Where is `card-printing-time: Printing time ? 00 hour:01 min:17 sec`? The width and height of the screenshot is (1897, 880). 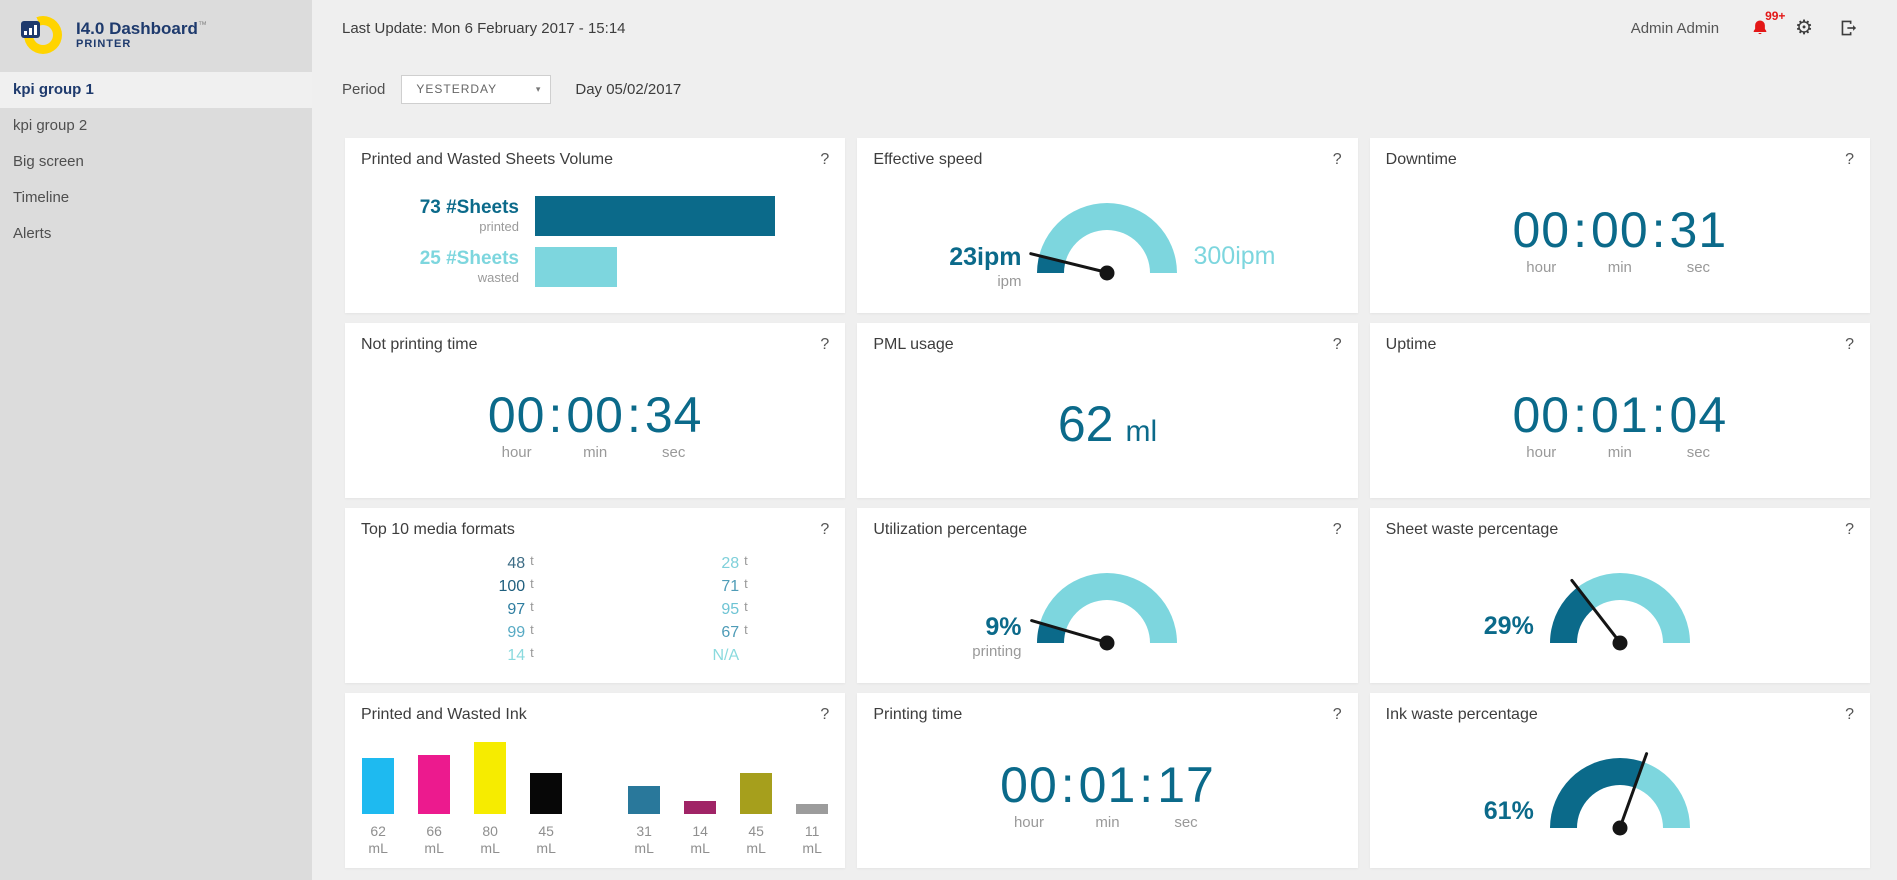 card-printing-time: Printing time ? 00 hour:01 min:17 sec is located at coordinates (1107, 780).